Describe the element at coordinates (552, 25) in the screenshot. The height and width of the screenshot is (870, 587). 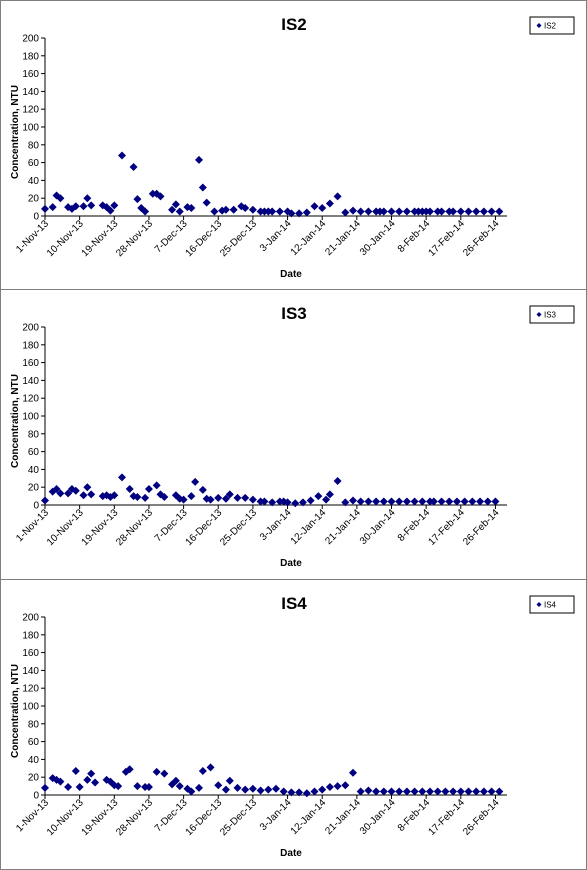
I see `legend: IS2` at that location.